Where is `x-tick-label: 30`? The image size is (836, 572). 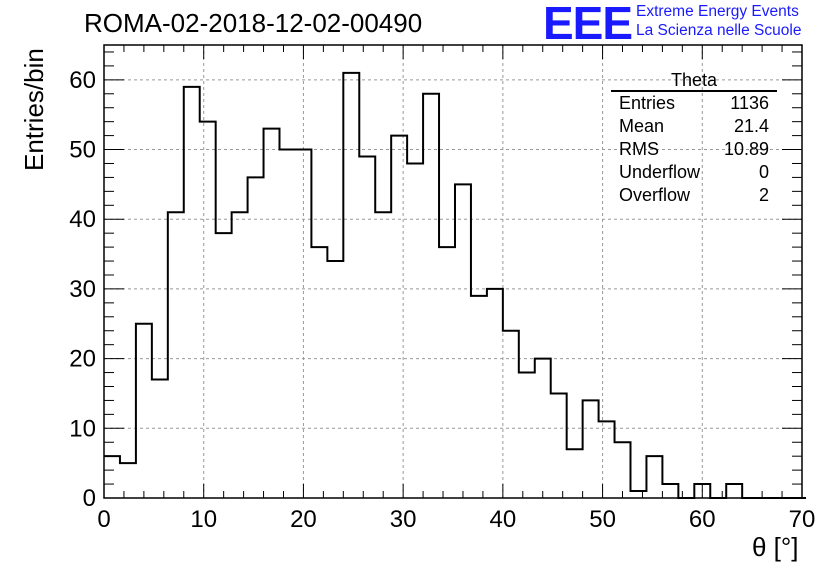 x-tick-label: 30 is located at coordinates (403, 519).